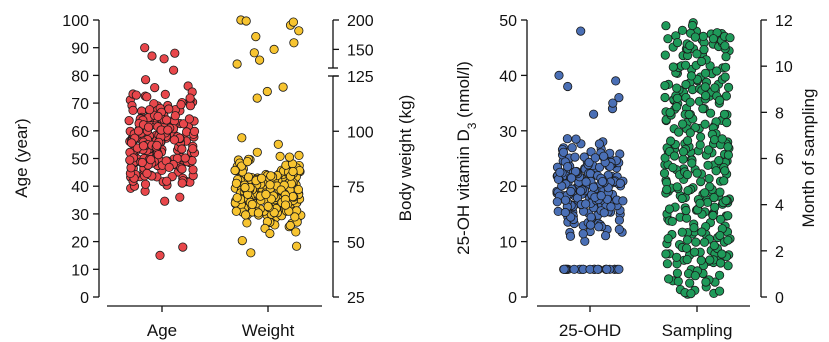 This screenshot has height=342, width=829. Describe the element at coordinates (80, 160) in the screenshot. I see `age-axis-ticks: 0 10 20 30 40 50 60 70 80 90 100` at that location.